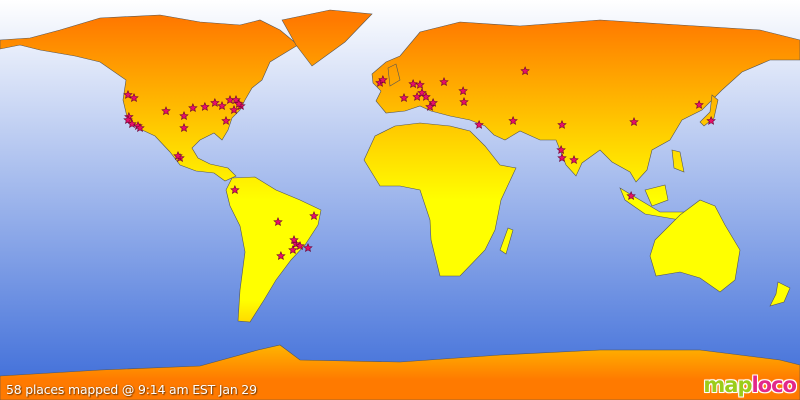  I want to click on places-mapped-caption: 58 places mapped @ 9:14 am EST Jan 29, so click(131, 389).